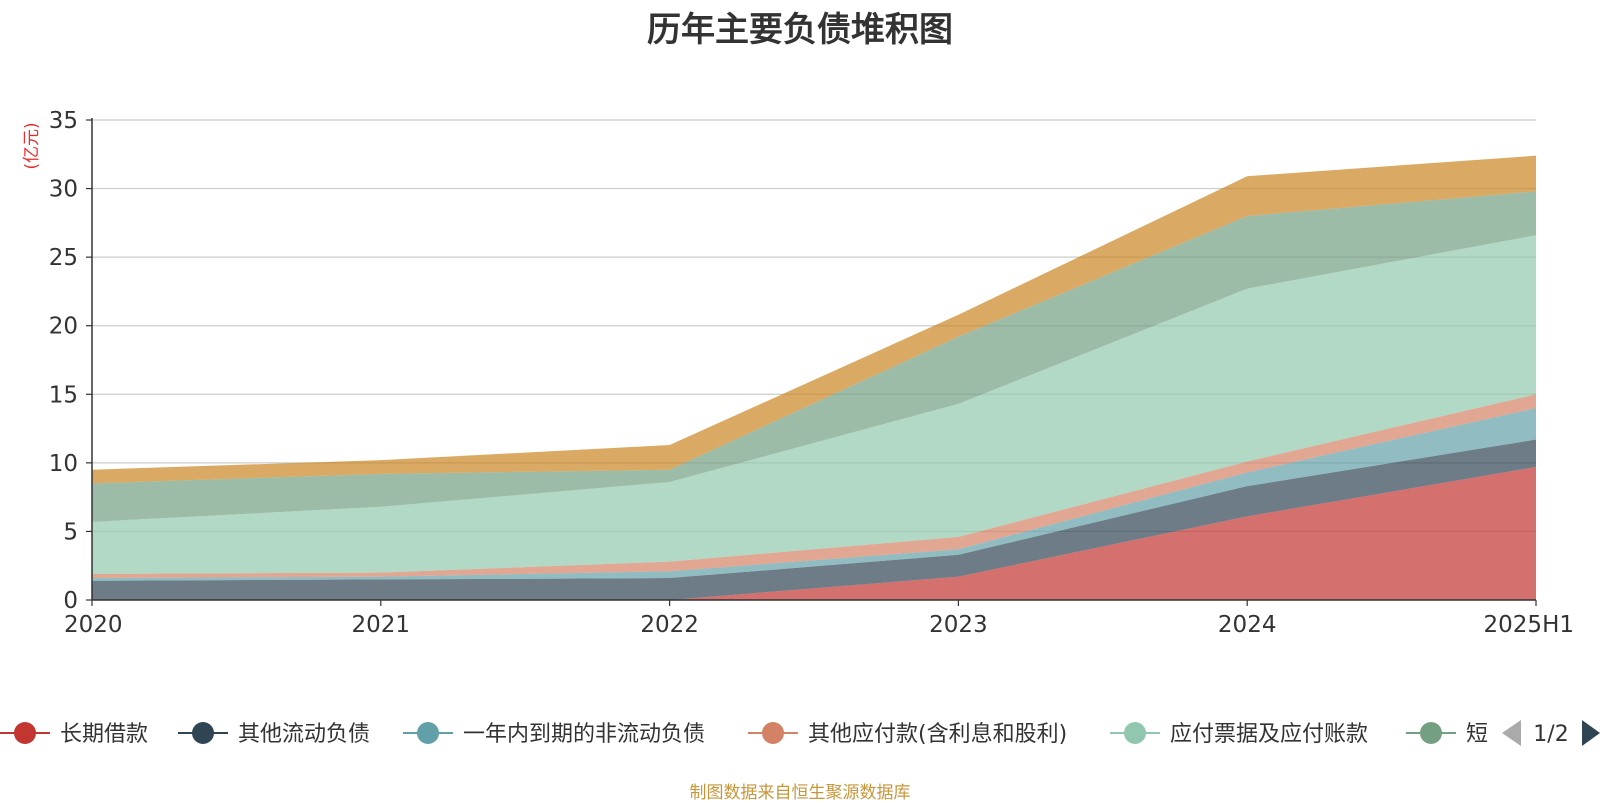 The width and height of the screenshot is (1600, 803). What do you see at coordinates (937, 734) in the screenshot?
I see `legend-label: 其他应付款(含利息和股利)` at bounding box center [937, 734].